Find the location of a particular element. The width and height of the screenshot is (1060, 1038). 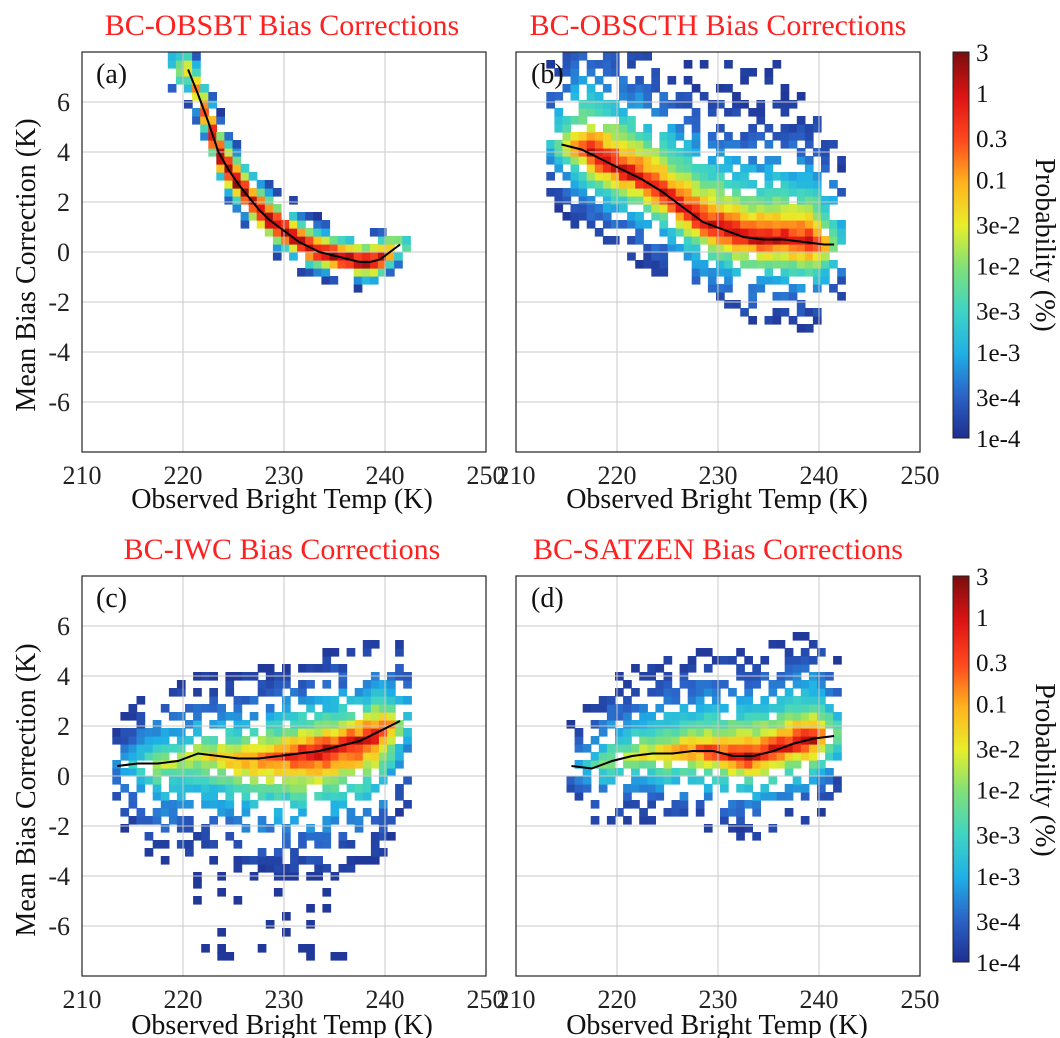

x-tick-label: 220 is located at coordinates (617, 475).